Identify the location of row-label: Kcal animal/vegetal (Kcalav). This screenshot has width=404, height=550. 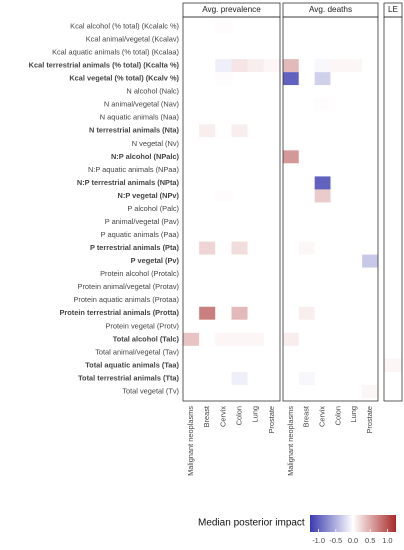
(132, 39).